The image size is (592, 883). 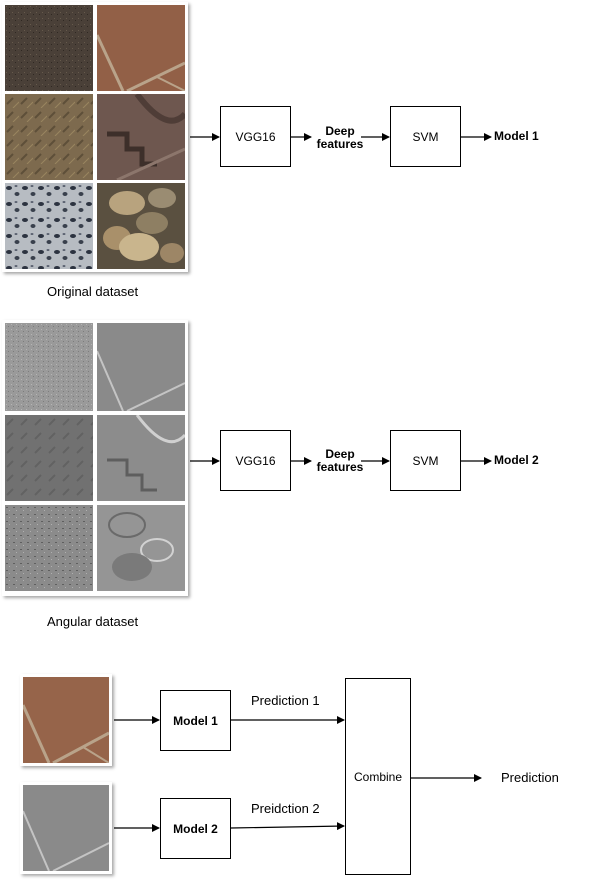 I want to click on texture-gray-asphalt, so click(x=49, y=367).